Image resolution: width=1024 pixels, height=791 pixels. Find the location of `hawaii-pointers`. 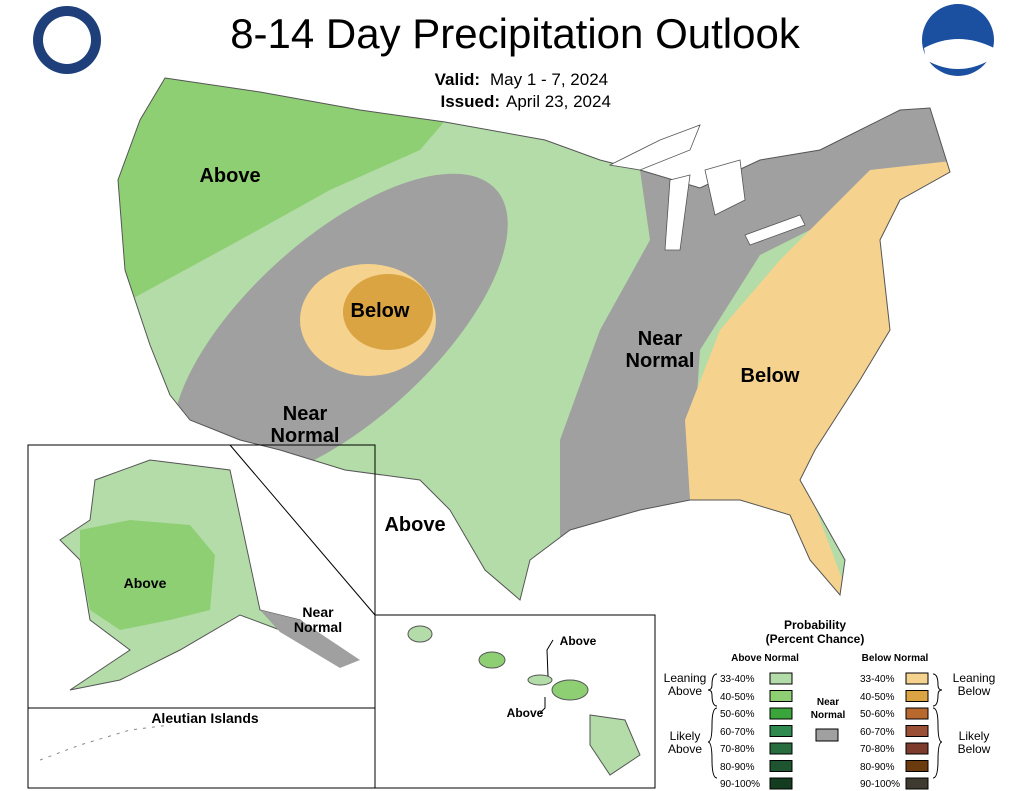

hawaii-pointers is located at coordinates (546, 676).